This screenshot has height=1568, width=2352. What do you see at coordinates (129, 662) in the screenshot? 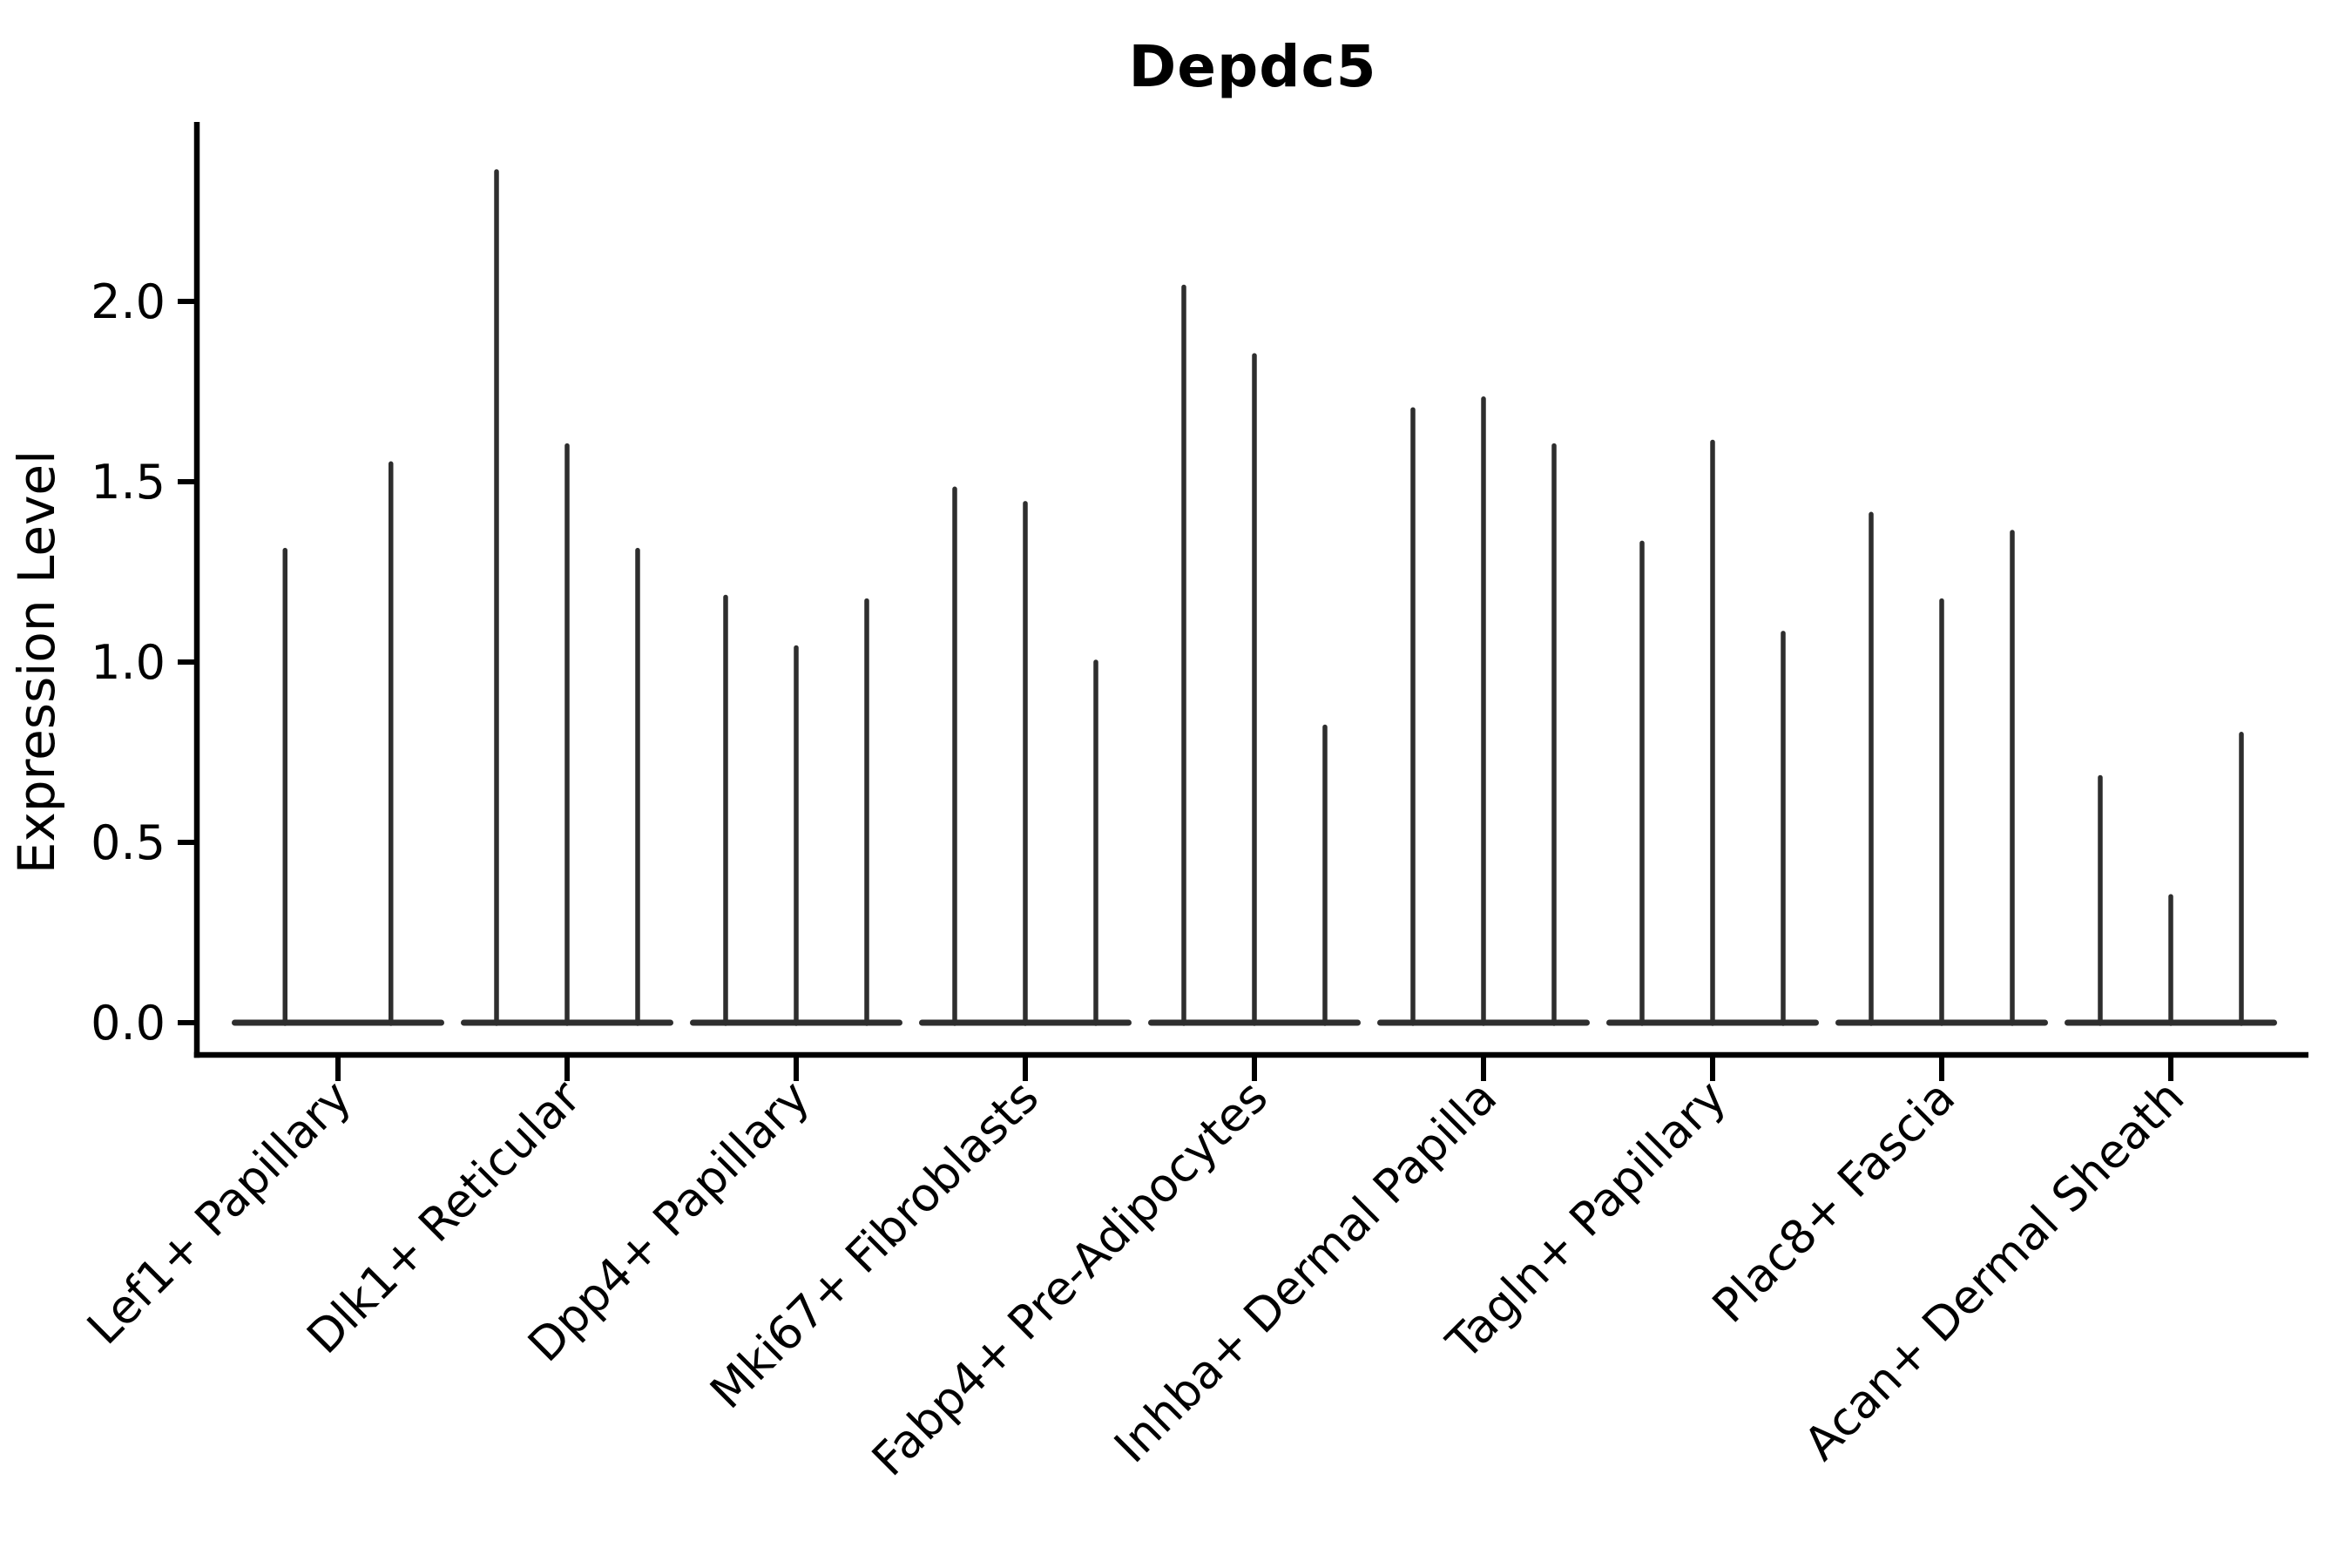
I see `y-tick-label: 1.0` at bounding box center [129, 662].